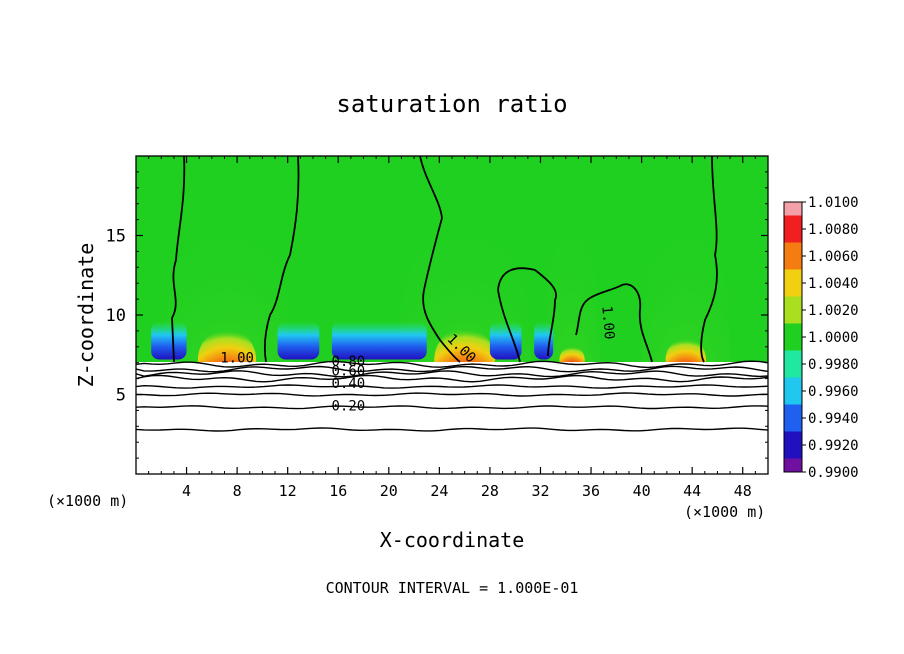 This screenshot has width=904, height=654. Describe the element at coordinates (116, 316) in the screenshot. I see `y-tick-label-10: 10` at that location.